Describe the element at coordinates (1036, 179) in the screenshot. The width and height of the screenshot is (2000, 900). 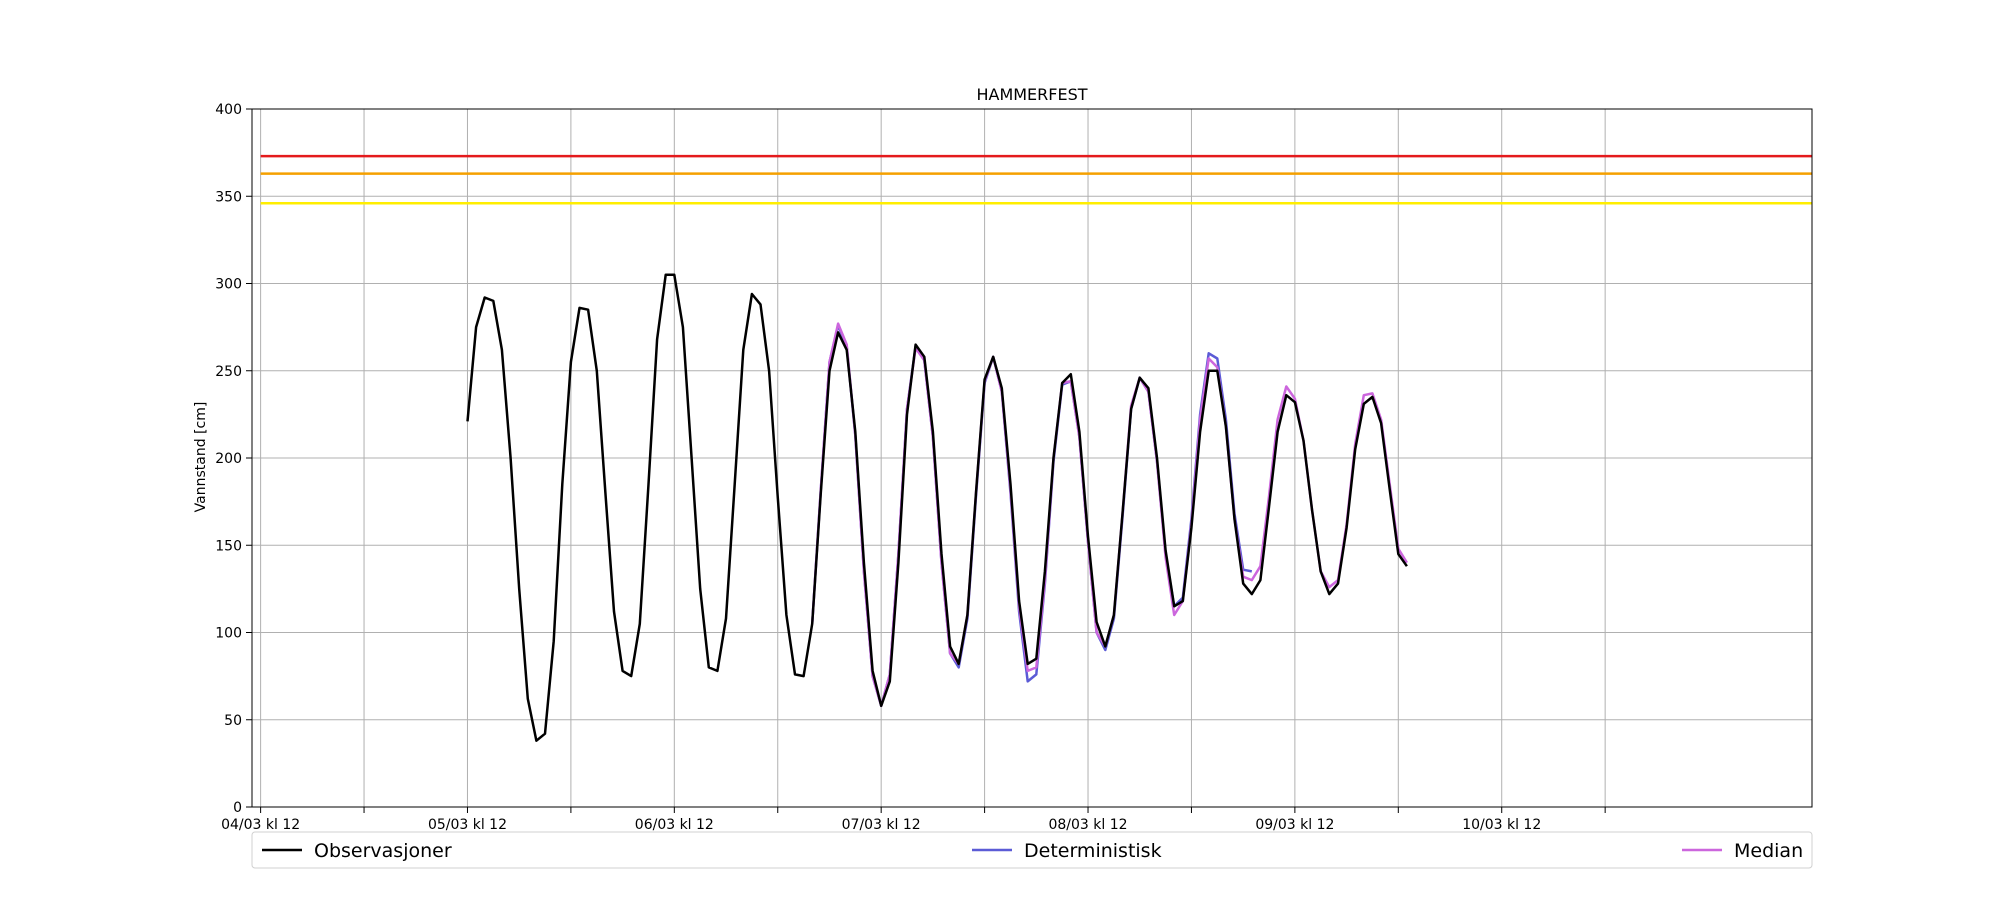
I see `threshold-lines` at that location.